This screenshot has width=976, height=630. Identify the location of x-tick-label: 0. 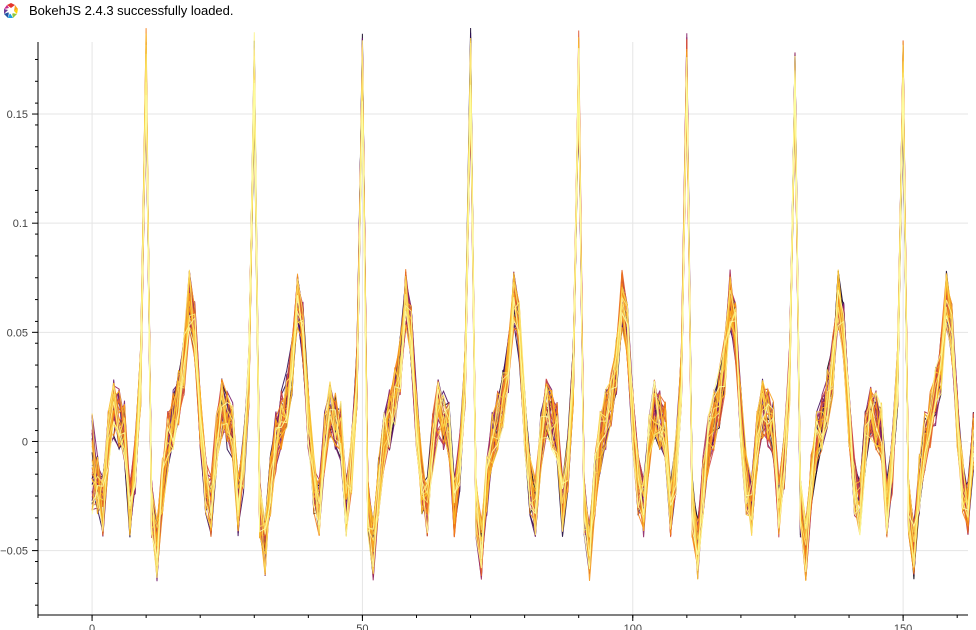
(92, 626).